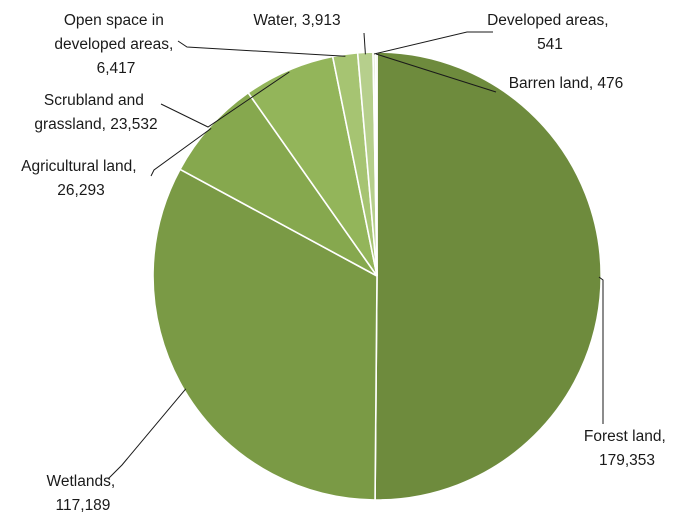 The height and width of the screenshot is (514, 691). Describe the element at coordinates (278, 184) in the screenshot. I see `slice-agricultural-land` at that location.